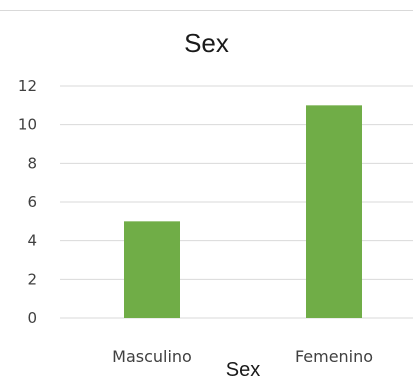  What do you see at coordinates (32, 163) in the screenshot?
I see `y-tick-label: 8` at bounding box center [32, 163].